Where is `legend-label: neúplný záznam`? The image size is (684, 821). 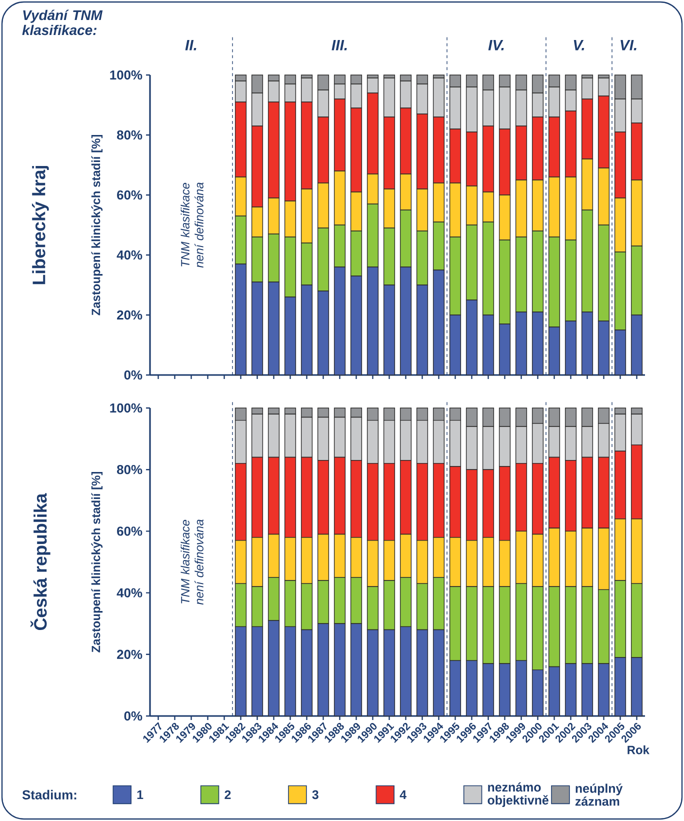 legend-label: neúplný záznam is located at coordinates (599, 795).